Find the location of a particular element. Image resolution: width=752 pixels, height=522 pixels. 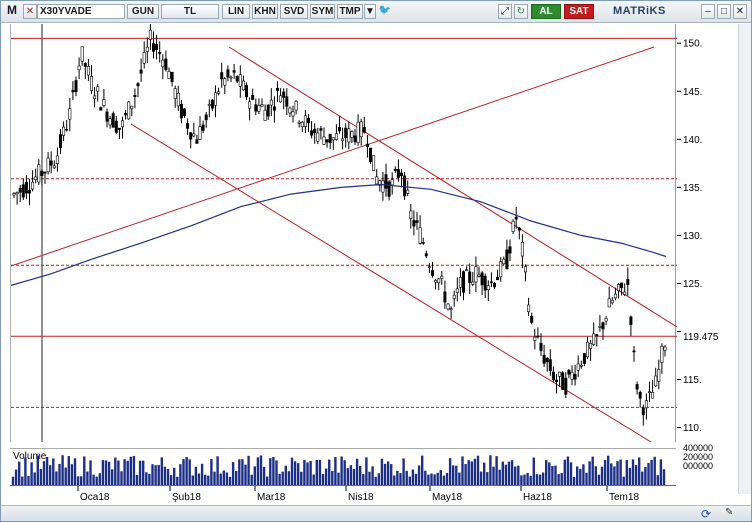

refresh-icon: ↻ is located at coordinates (521, 11).